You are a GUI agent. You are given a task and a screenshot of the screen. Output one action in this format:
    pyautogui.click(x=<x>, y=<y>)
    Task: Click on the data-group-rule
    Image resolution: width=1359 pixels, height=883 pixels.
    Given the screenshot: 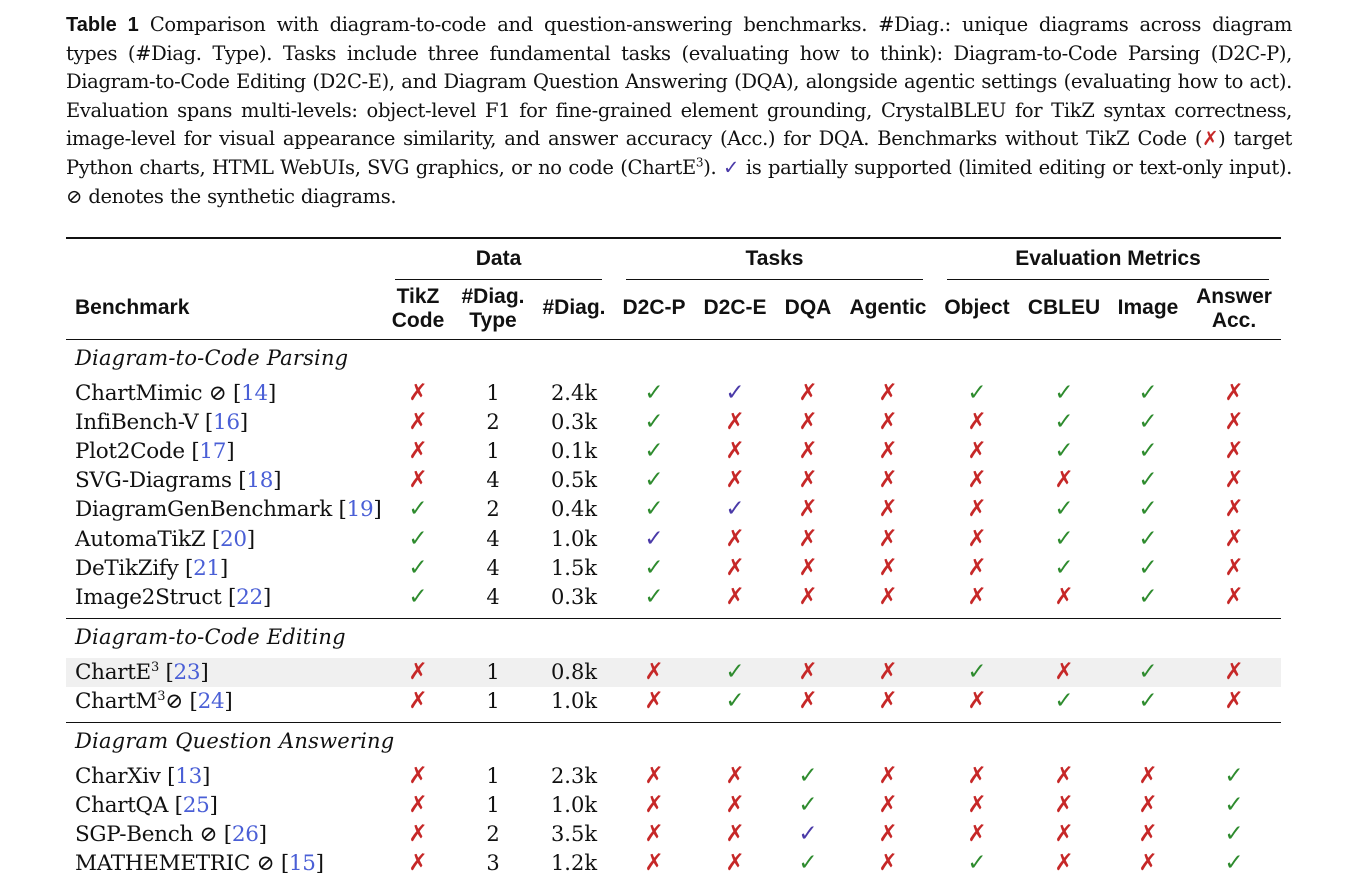 What is the action you would take?
    pyautogui.click(x=498, y=279)
    